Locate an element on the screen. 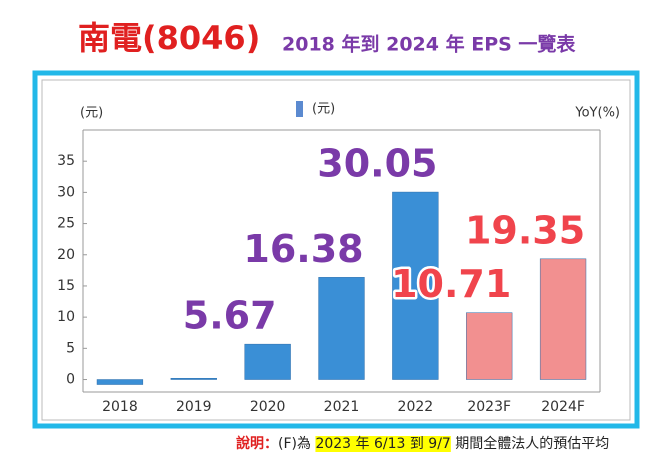  x-tick-label: 2022 is located at coordinates (416, 407).